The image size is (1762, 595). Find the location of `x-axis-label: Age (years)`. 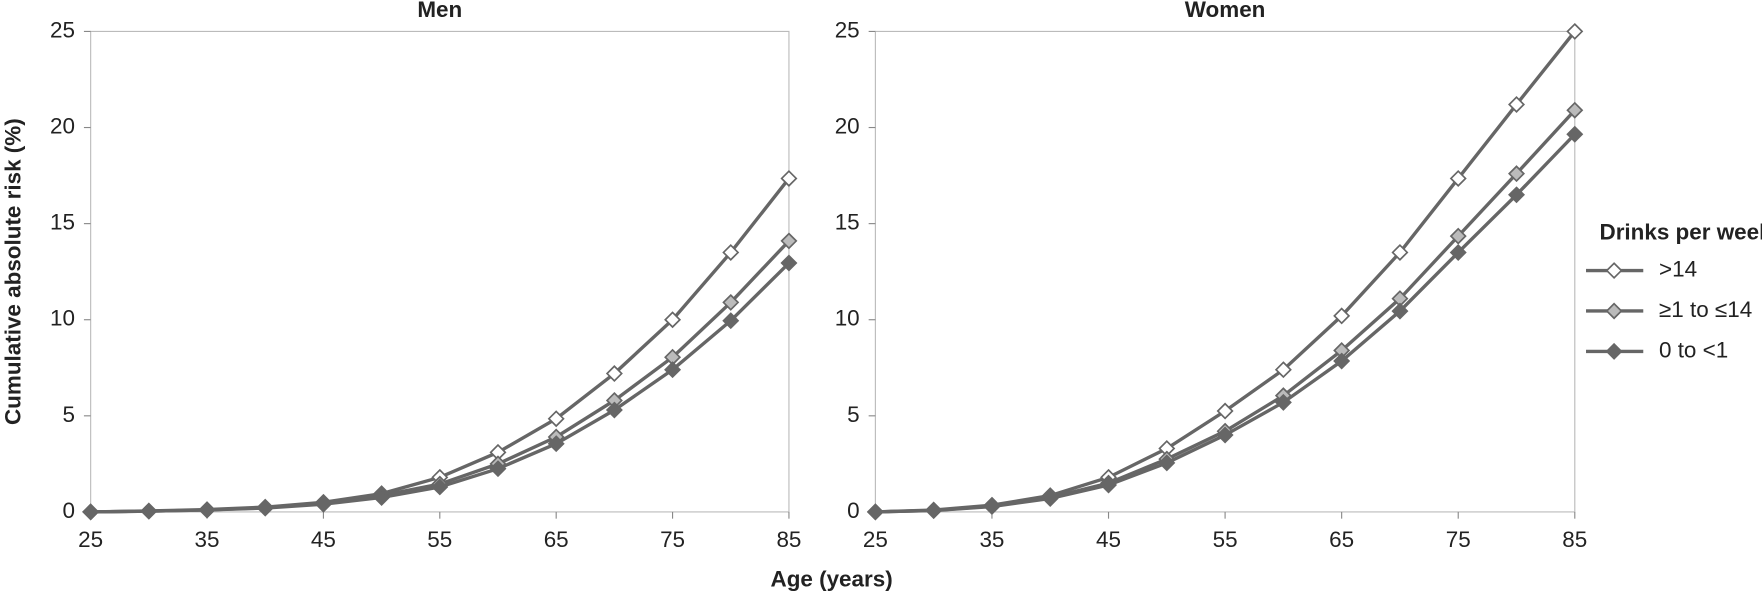

x-axis-label: Age (years) is located at coordinates (831, 578).